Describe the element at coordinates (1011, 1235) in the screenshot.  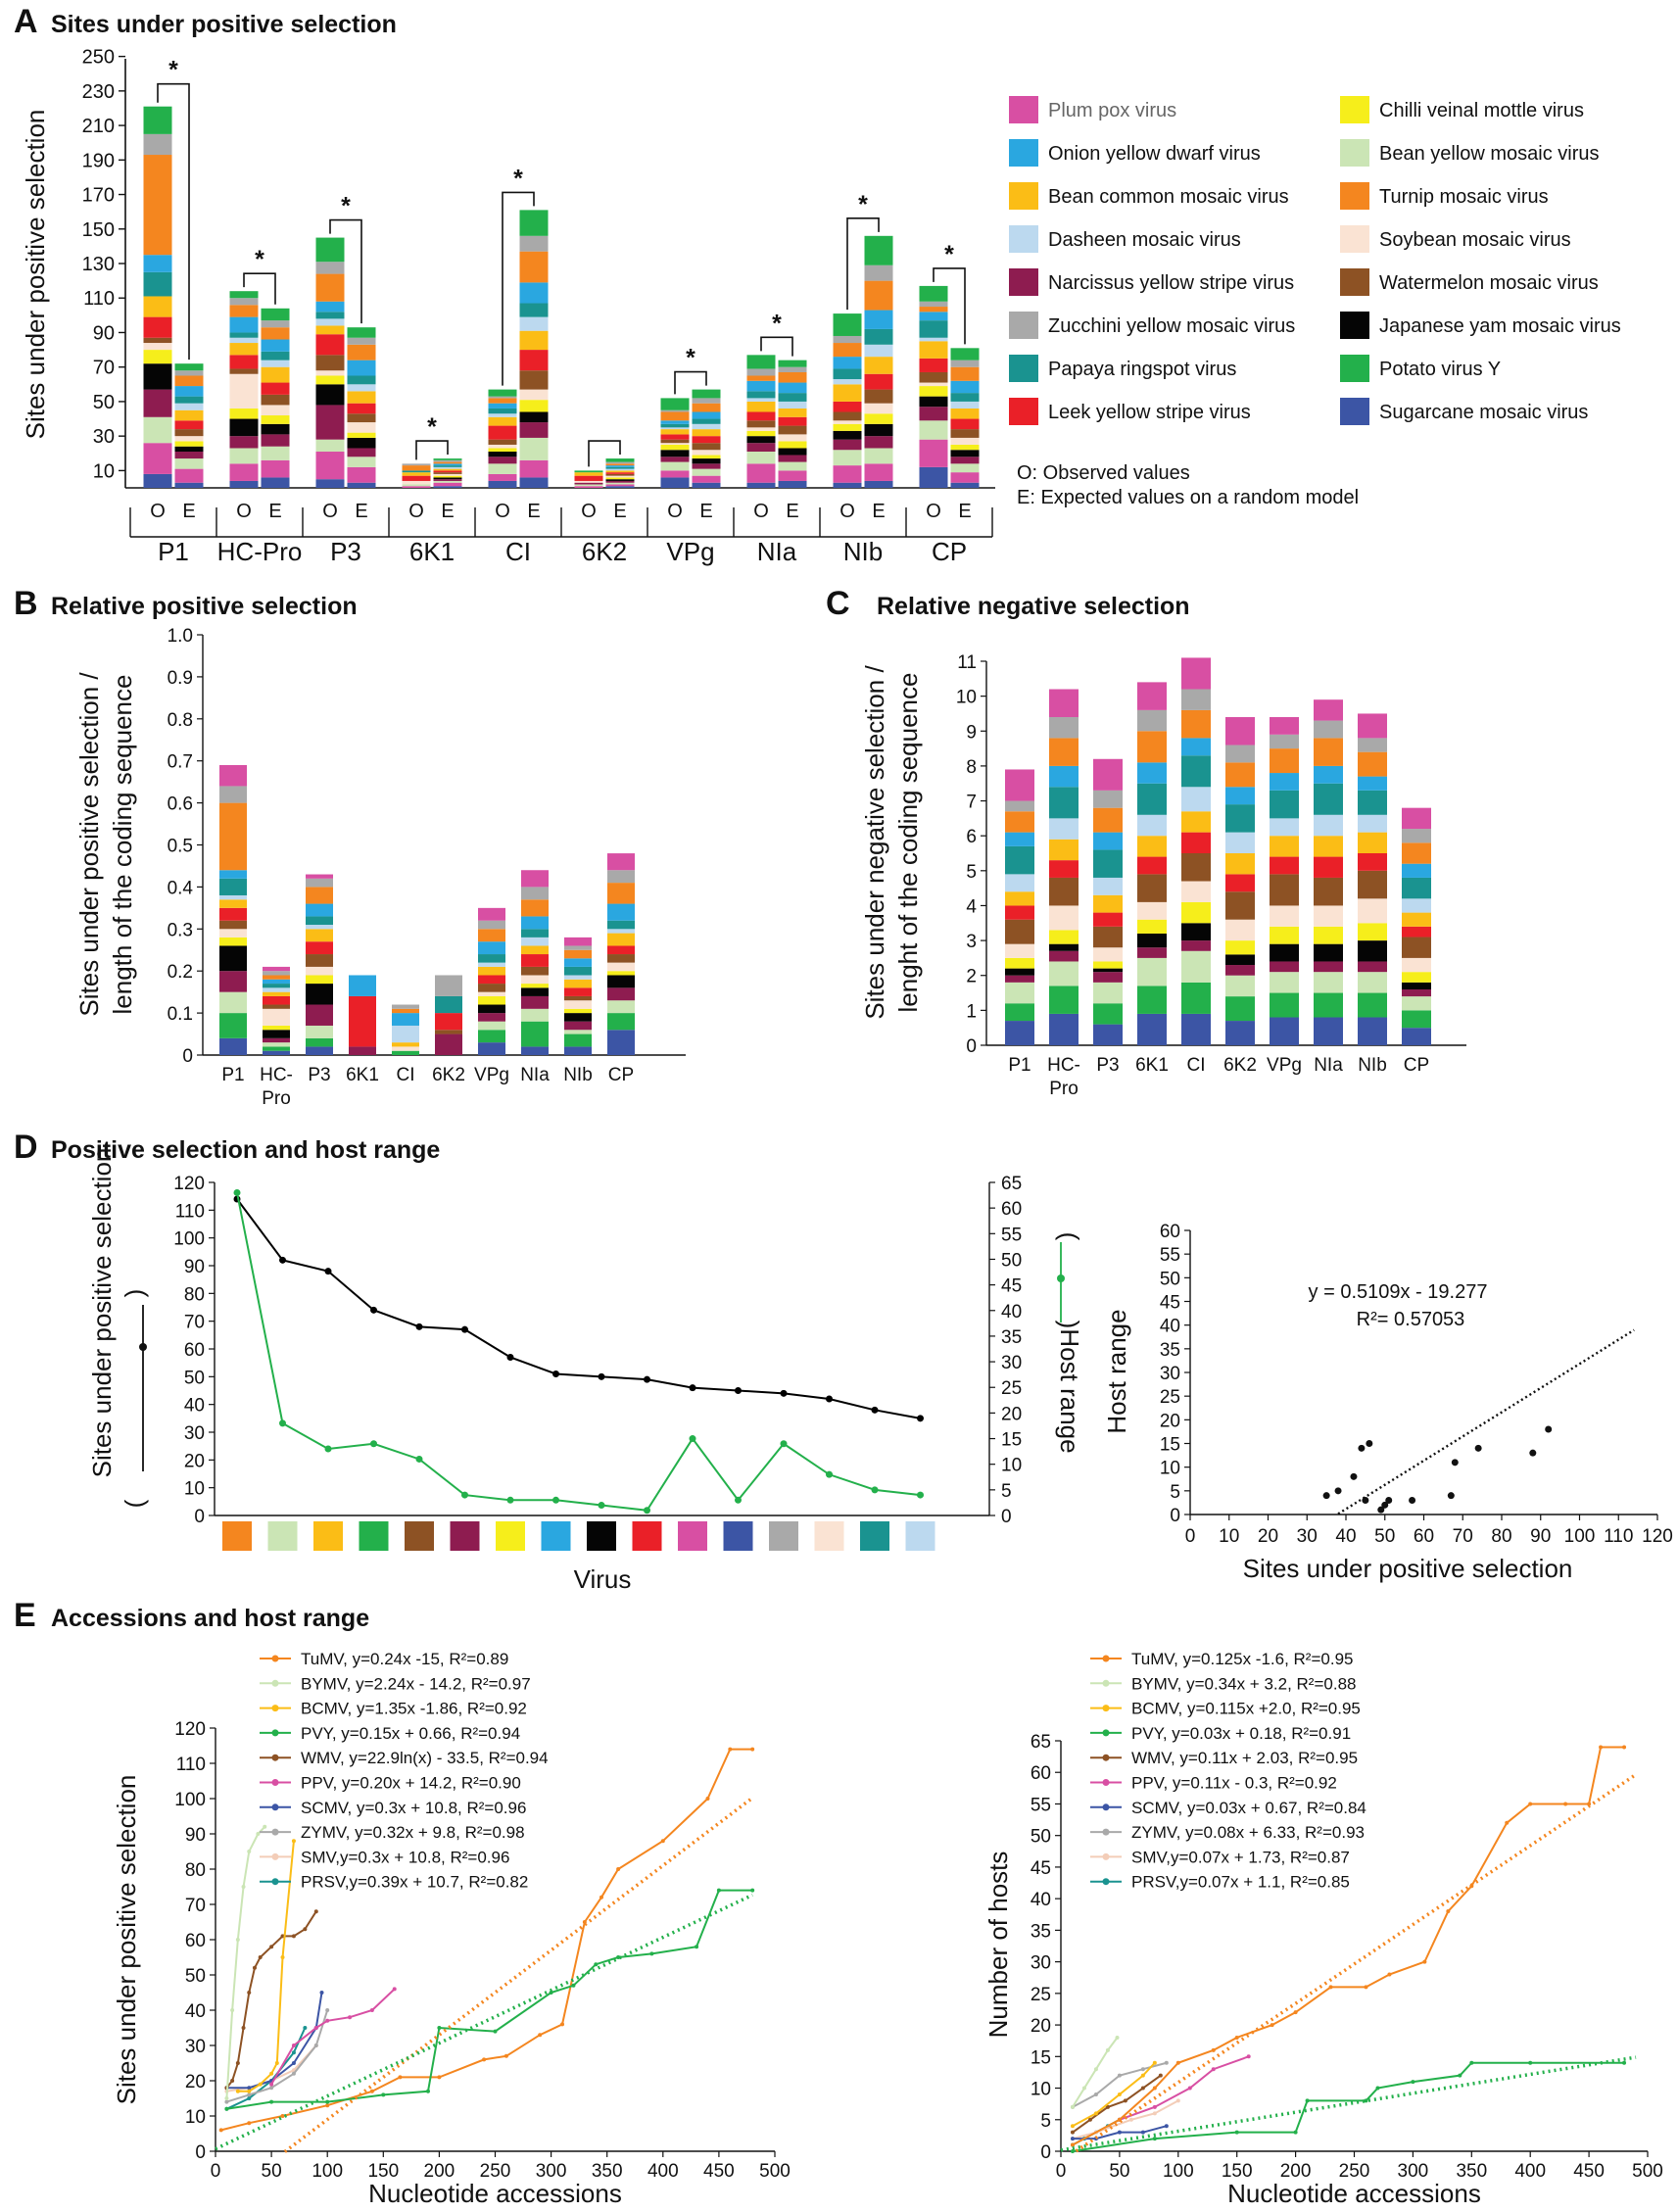
I see `y-tick-label-right: 55` at that location.